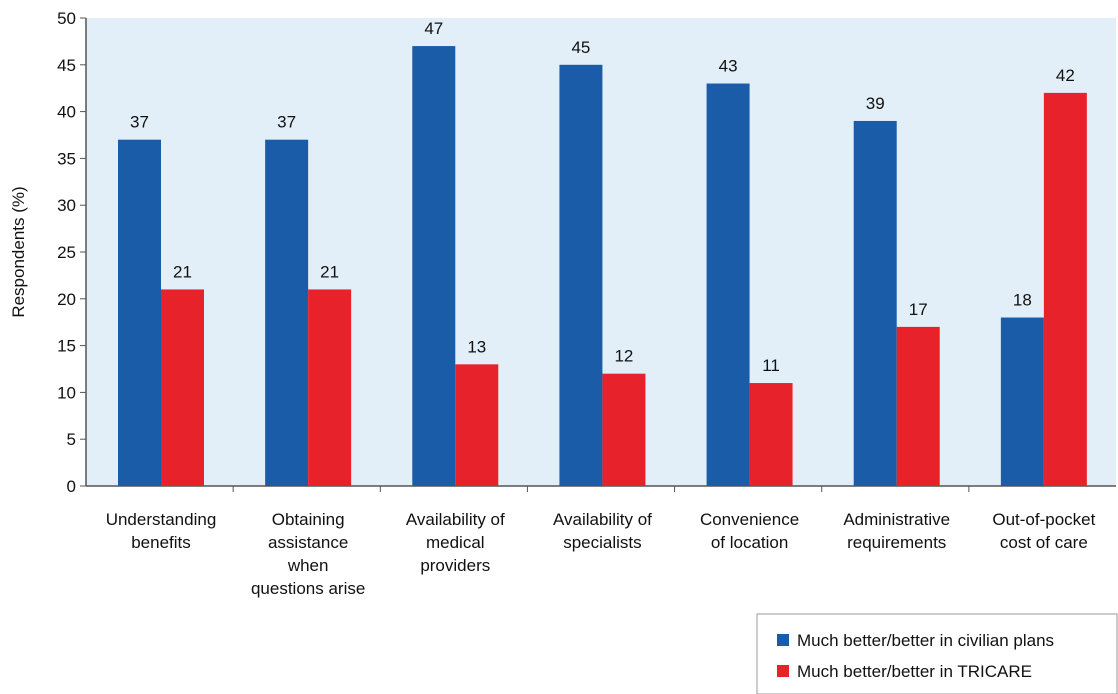  I want to click on bar-value-label: 45, so click(580, 47).